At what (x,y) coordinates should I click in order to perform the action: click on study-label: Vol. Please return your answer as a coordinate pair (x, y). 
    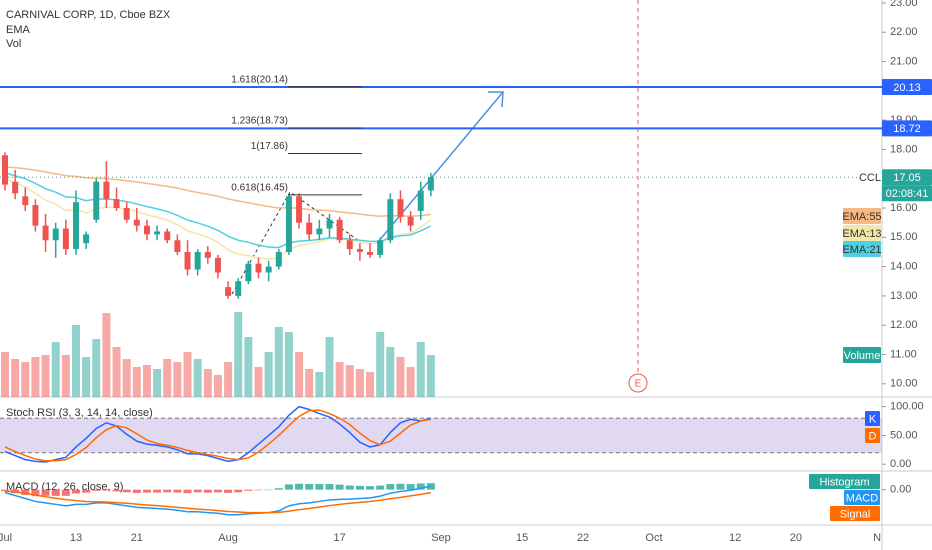
    Looking at the image, I should click on (13, 44).